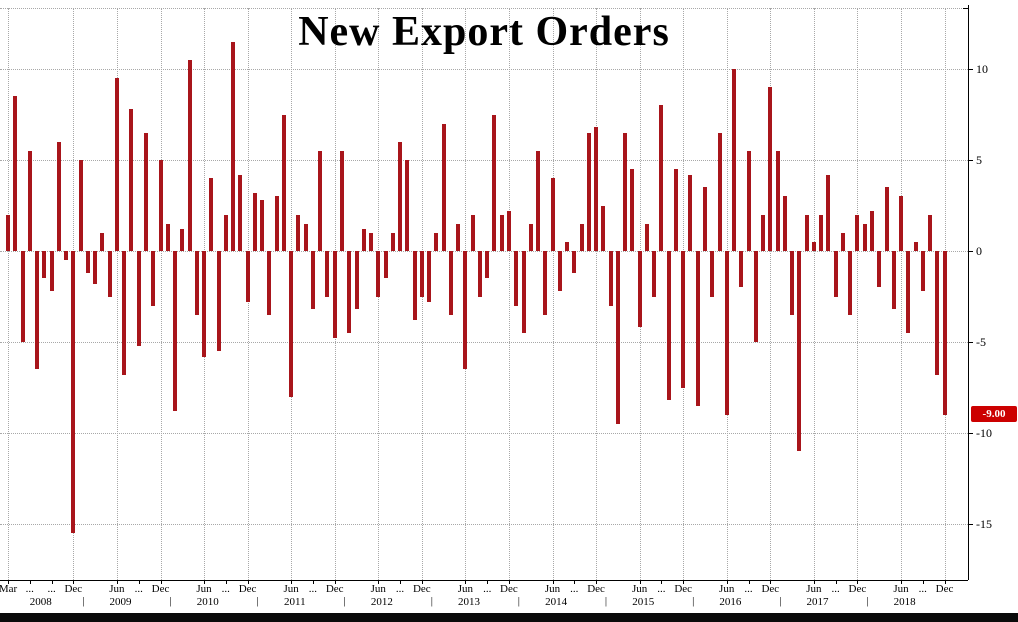 The height and width of the screenshot is (622, 1018). I want to click on y-axis-label: 0, so click(979, 251).